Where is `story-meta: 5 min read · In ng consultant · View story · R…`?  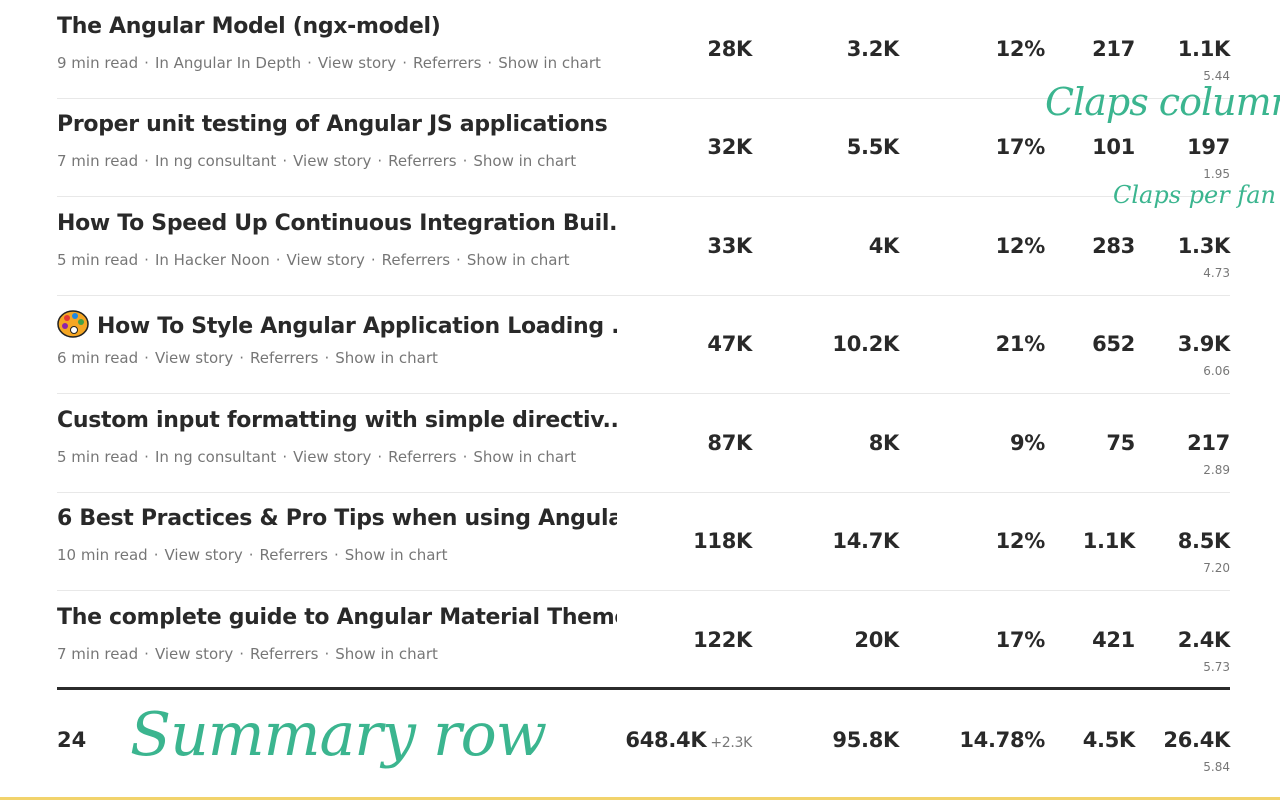 story-meta: 5 min read · In ng consultant · View story · R… is located at coordinates (316, 457).